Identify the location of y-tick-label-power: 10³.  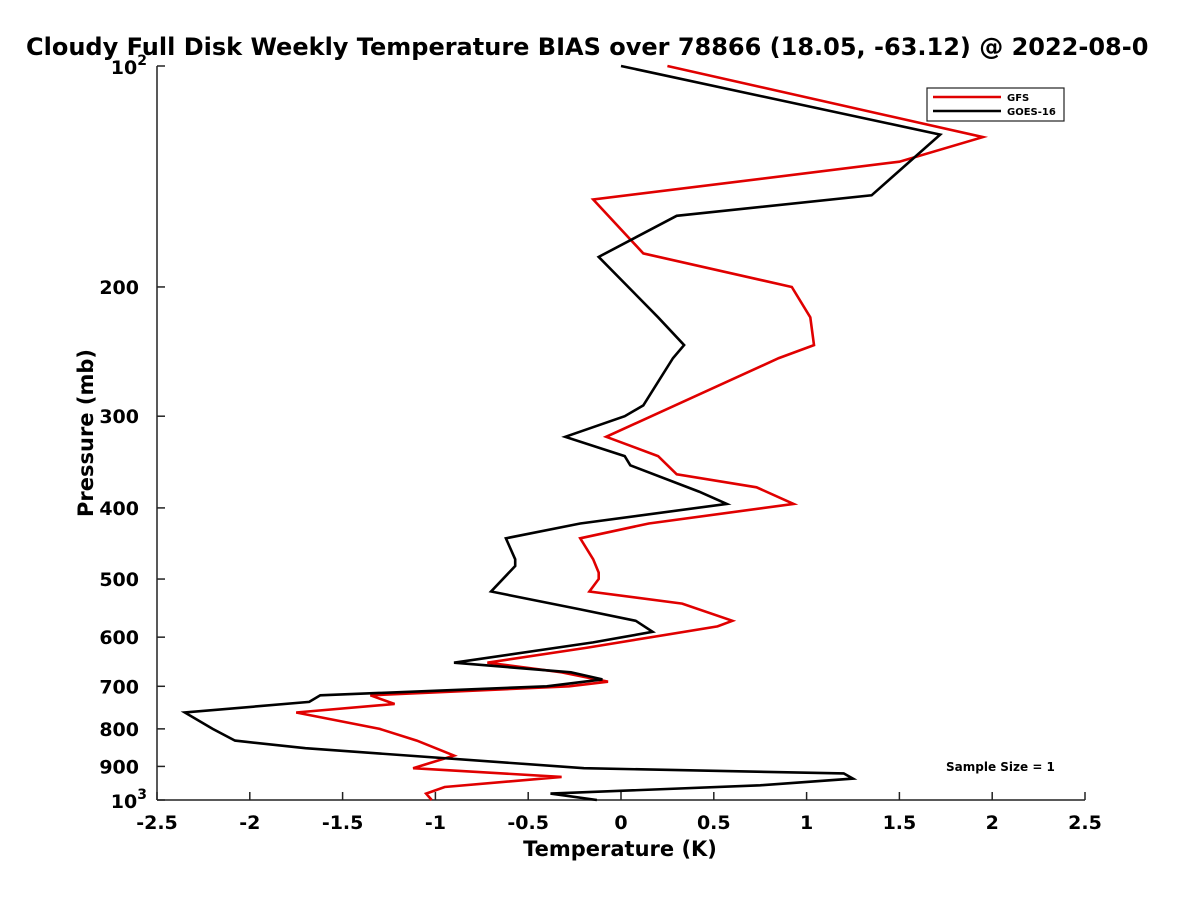
(129, 800).